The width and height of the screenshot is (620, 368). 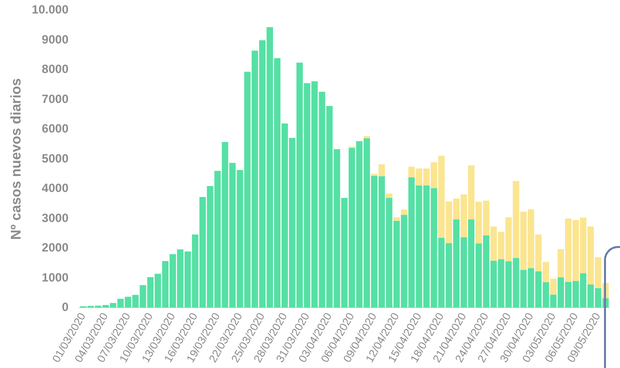 I want to click on y-tick-label: 9000, so click(x=55, y=39).